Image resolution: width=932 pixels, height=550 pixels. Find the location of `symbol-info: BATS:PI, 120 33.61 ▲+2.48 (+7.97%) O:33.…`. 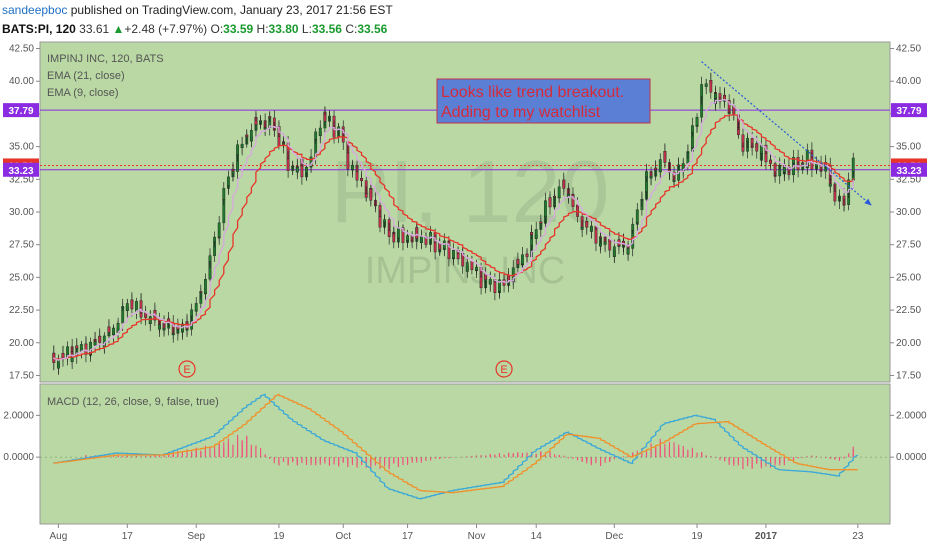

symbol-info: BATS:PI, 120 33.61 ▲+2.48 (+7.97%) O:33.… is located at coordinates (194, 29).